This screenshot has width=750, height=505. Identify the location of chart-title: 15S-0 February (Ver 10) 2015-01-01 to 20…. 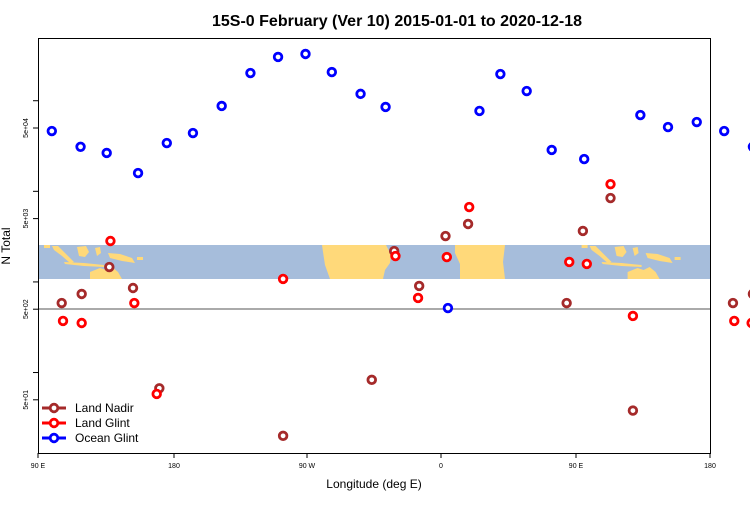
(397, 21).